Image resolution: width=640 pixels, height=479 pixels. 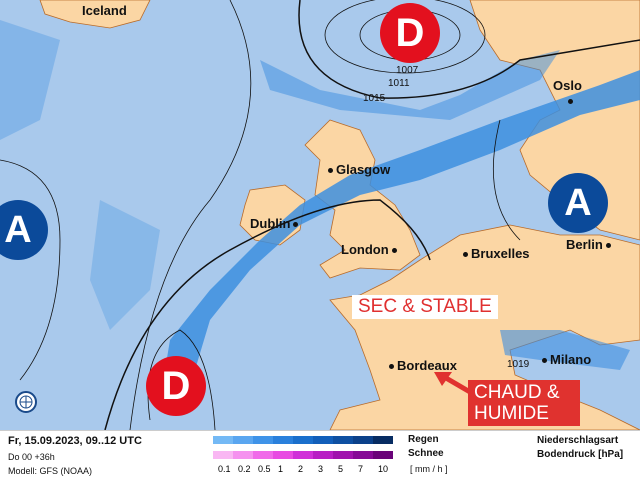 I want to click on snow-label: Schnee, so click(x=426, y=453).